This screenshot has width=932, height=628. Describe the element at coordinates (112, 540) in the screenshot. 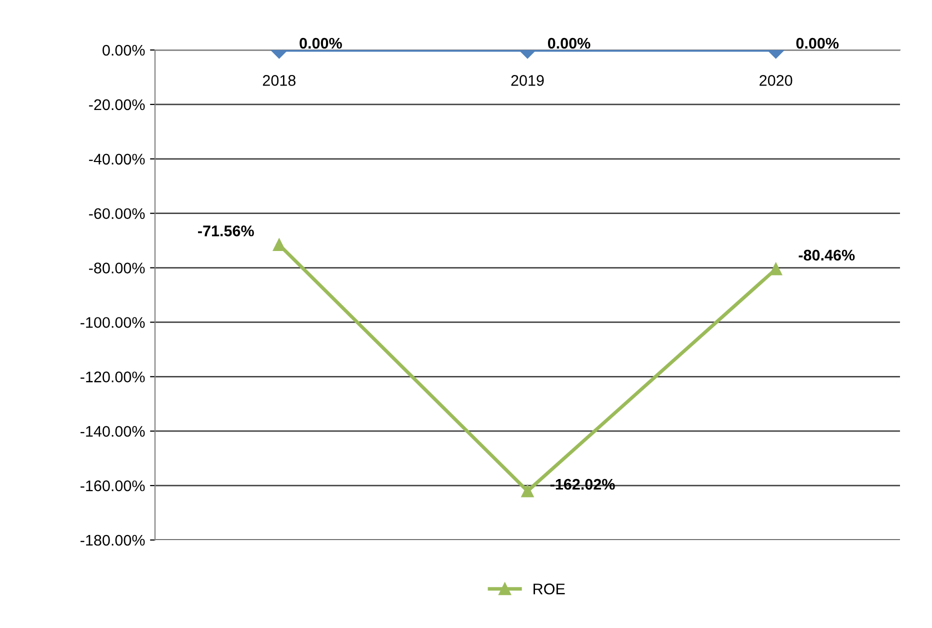

I see `y-tick-label: -180.00%` at that location.